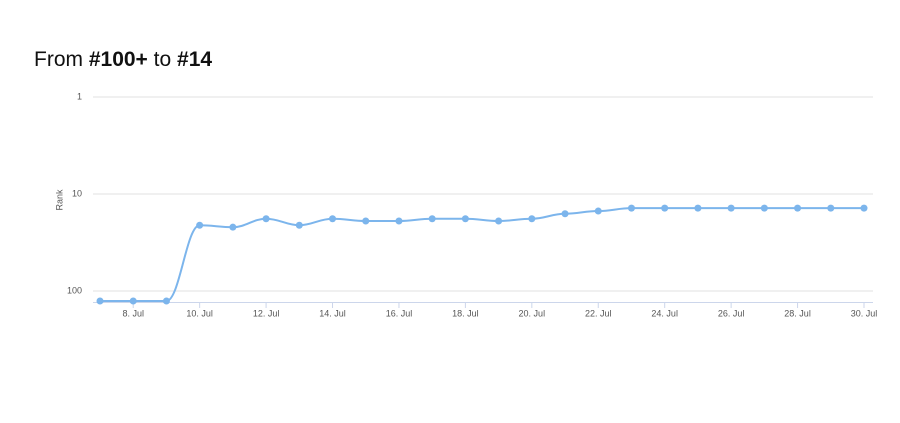 This screenshot has width=900, height=423. Describe the element at coordinates (195, 59) in the screenshot. I see `title-to: #14` at that location.